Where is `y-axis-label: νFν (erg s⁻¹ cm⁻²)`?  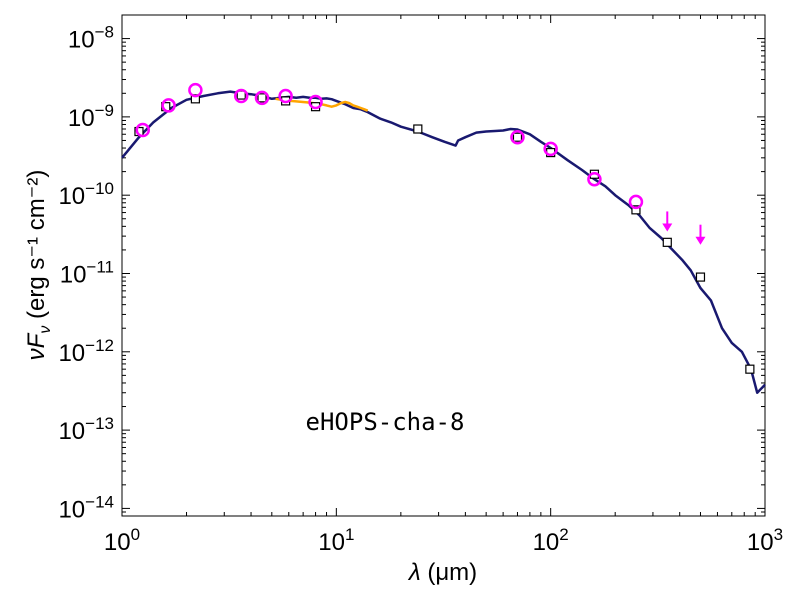 y-axis-label: νFν (erg s⁻¹ cm⁻²) is located at coordinates (38, 265).